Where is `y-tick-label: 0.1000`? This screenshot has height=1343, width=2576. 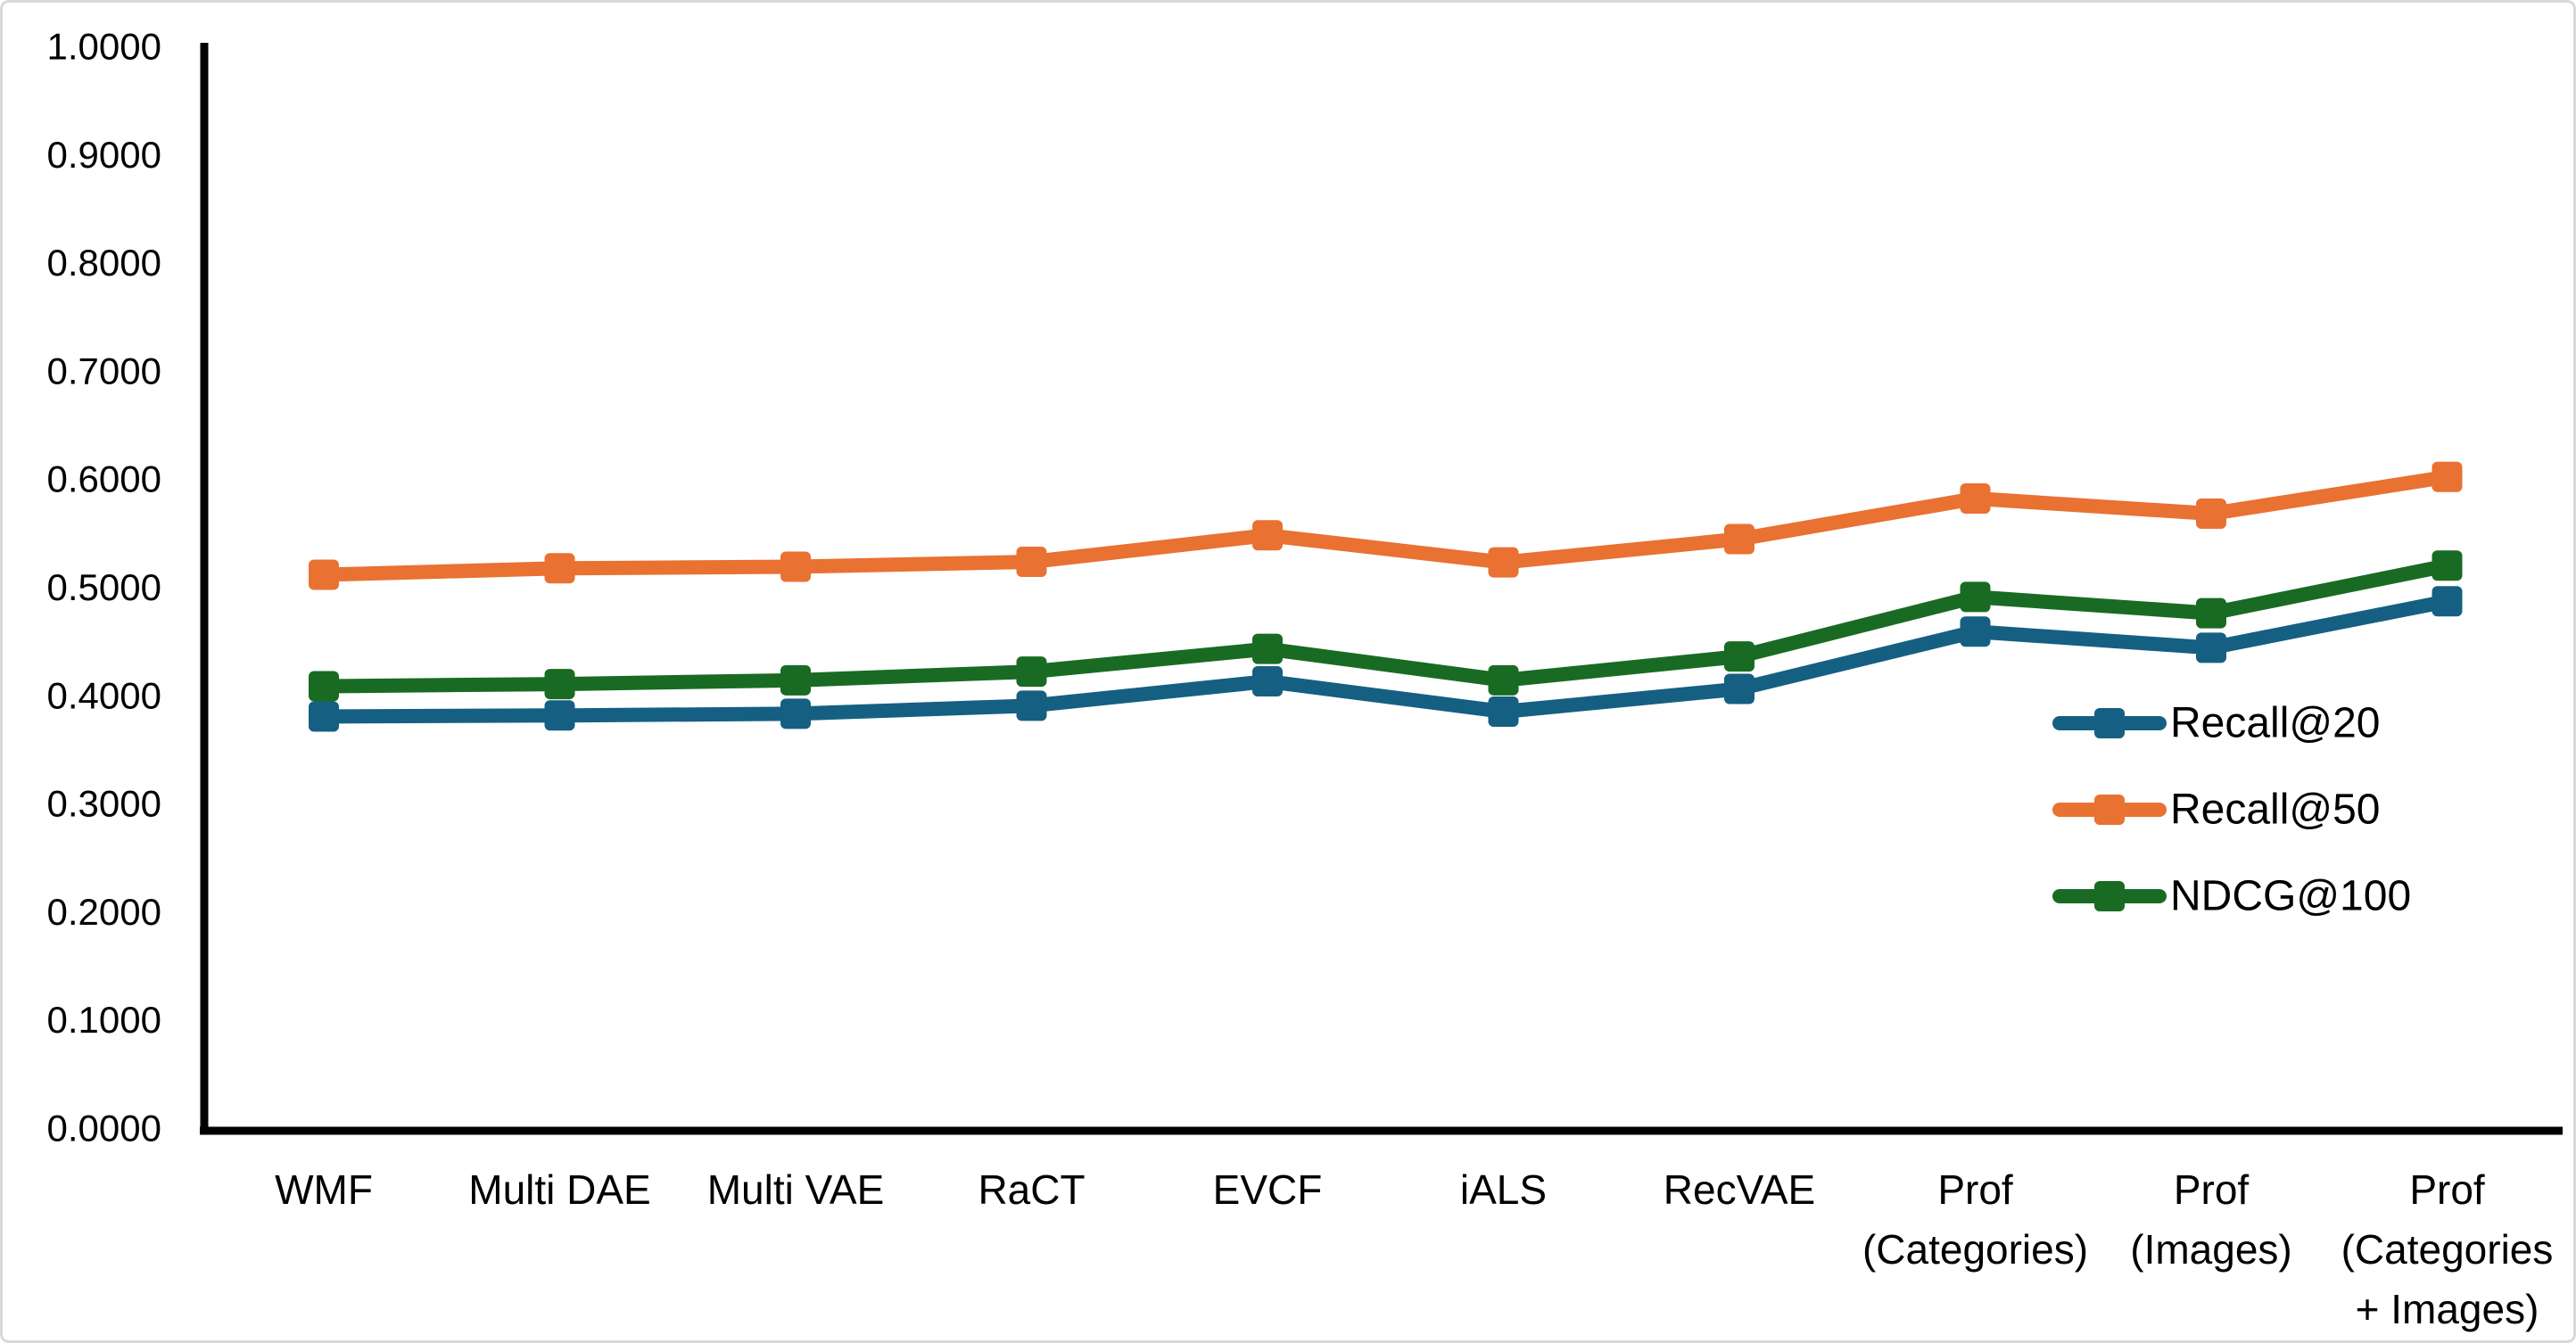
y-tick-label: 0.1000 is located at coordinates (104, 1020).